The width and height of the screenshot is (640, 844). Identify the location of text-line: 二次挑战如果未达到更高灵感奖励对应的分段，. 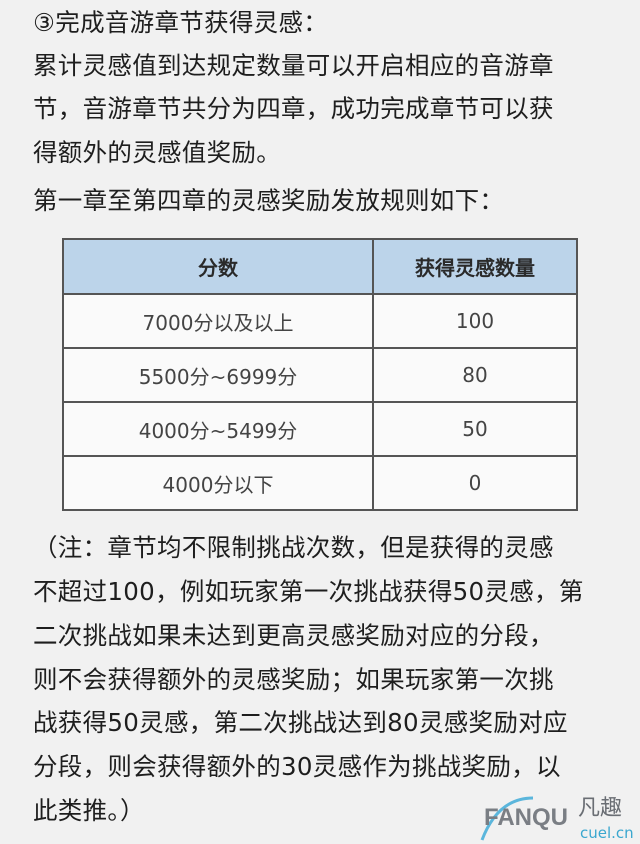
(293, 635).